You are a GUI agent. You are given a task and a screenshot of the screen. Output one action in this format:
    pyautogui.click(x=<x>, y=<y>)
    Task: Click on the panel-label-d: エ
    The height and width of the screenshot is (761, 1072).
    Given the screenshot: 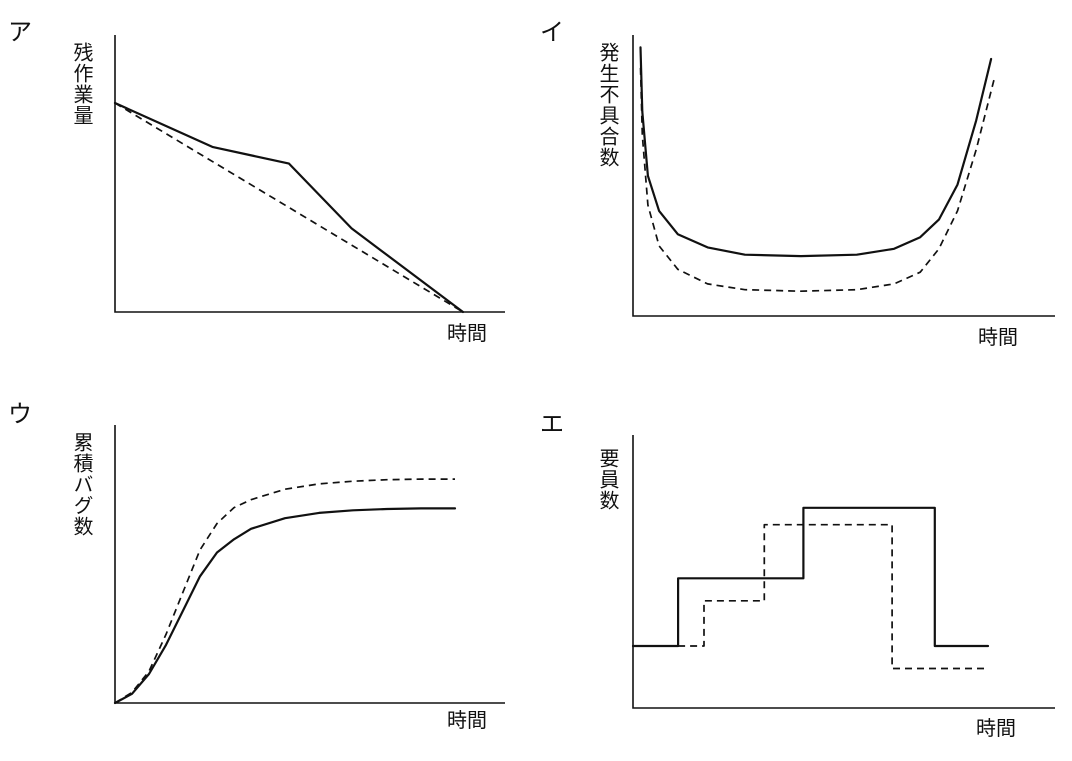 What is the action you would take?
    pyautogui.click(x=552, y=424)
    